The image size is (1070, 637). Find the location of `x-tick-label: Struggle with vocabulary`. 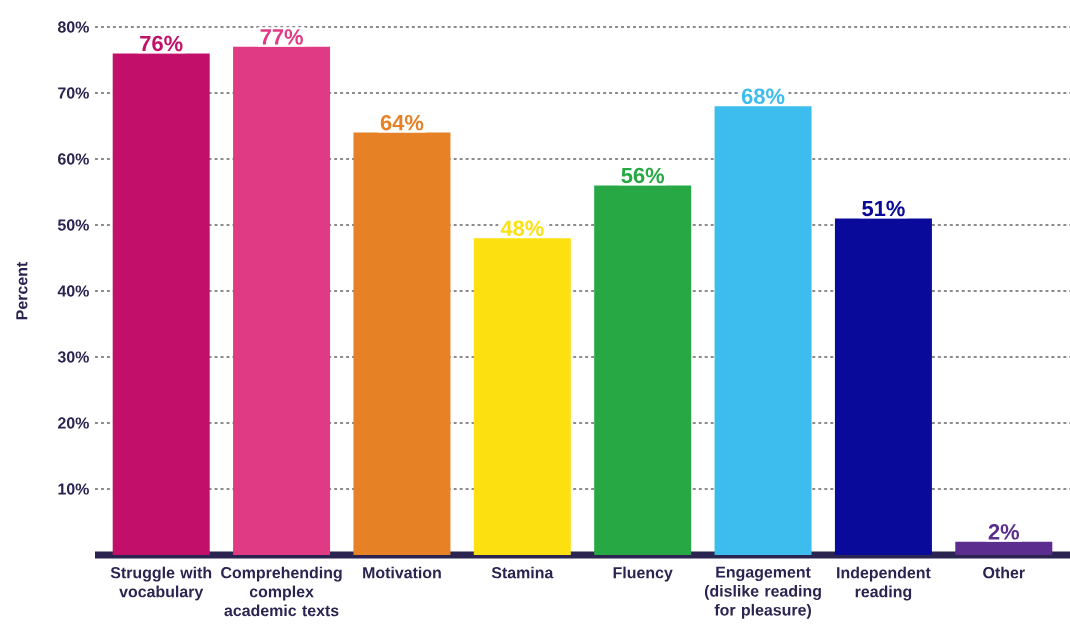

x-tick-label: Struggle with vocabulary is located at coordinates (161, 583).